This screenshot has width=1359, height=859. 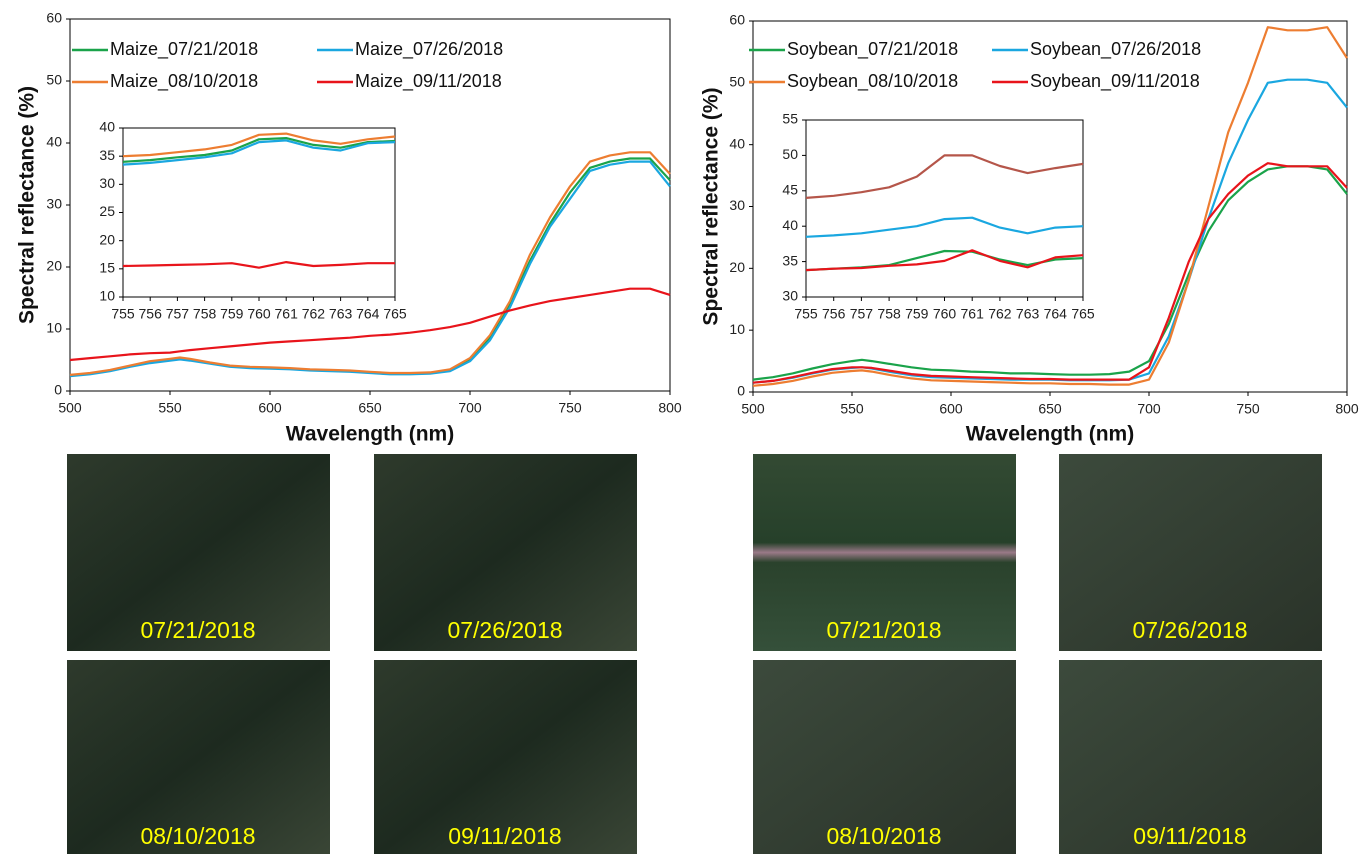 I want to click on legend-label: Soybean_07/21/2018, so click(x=872, y=49).